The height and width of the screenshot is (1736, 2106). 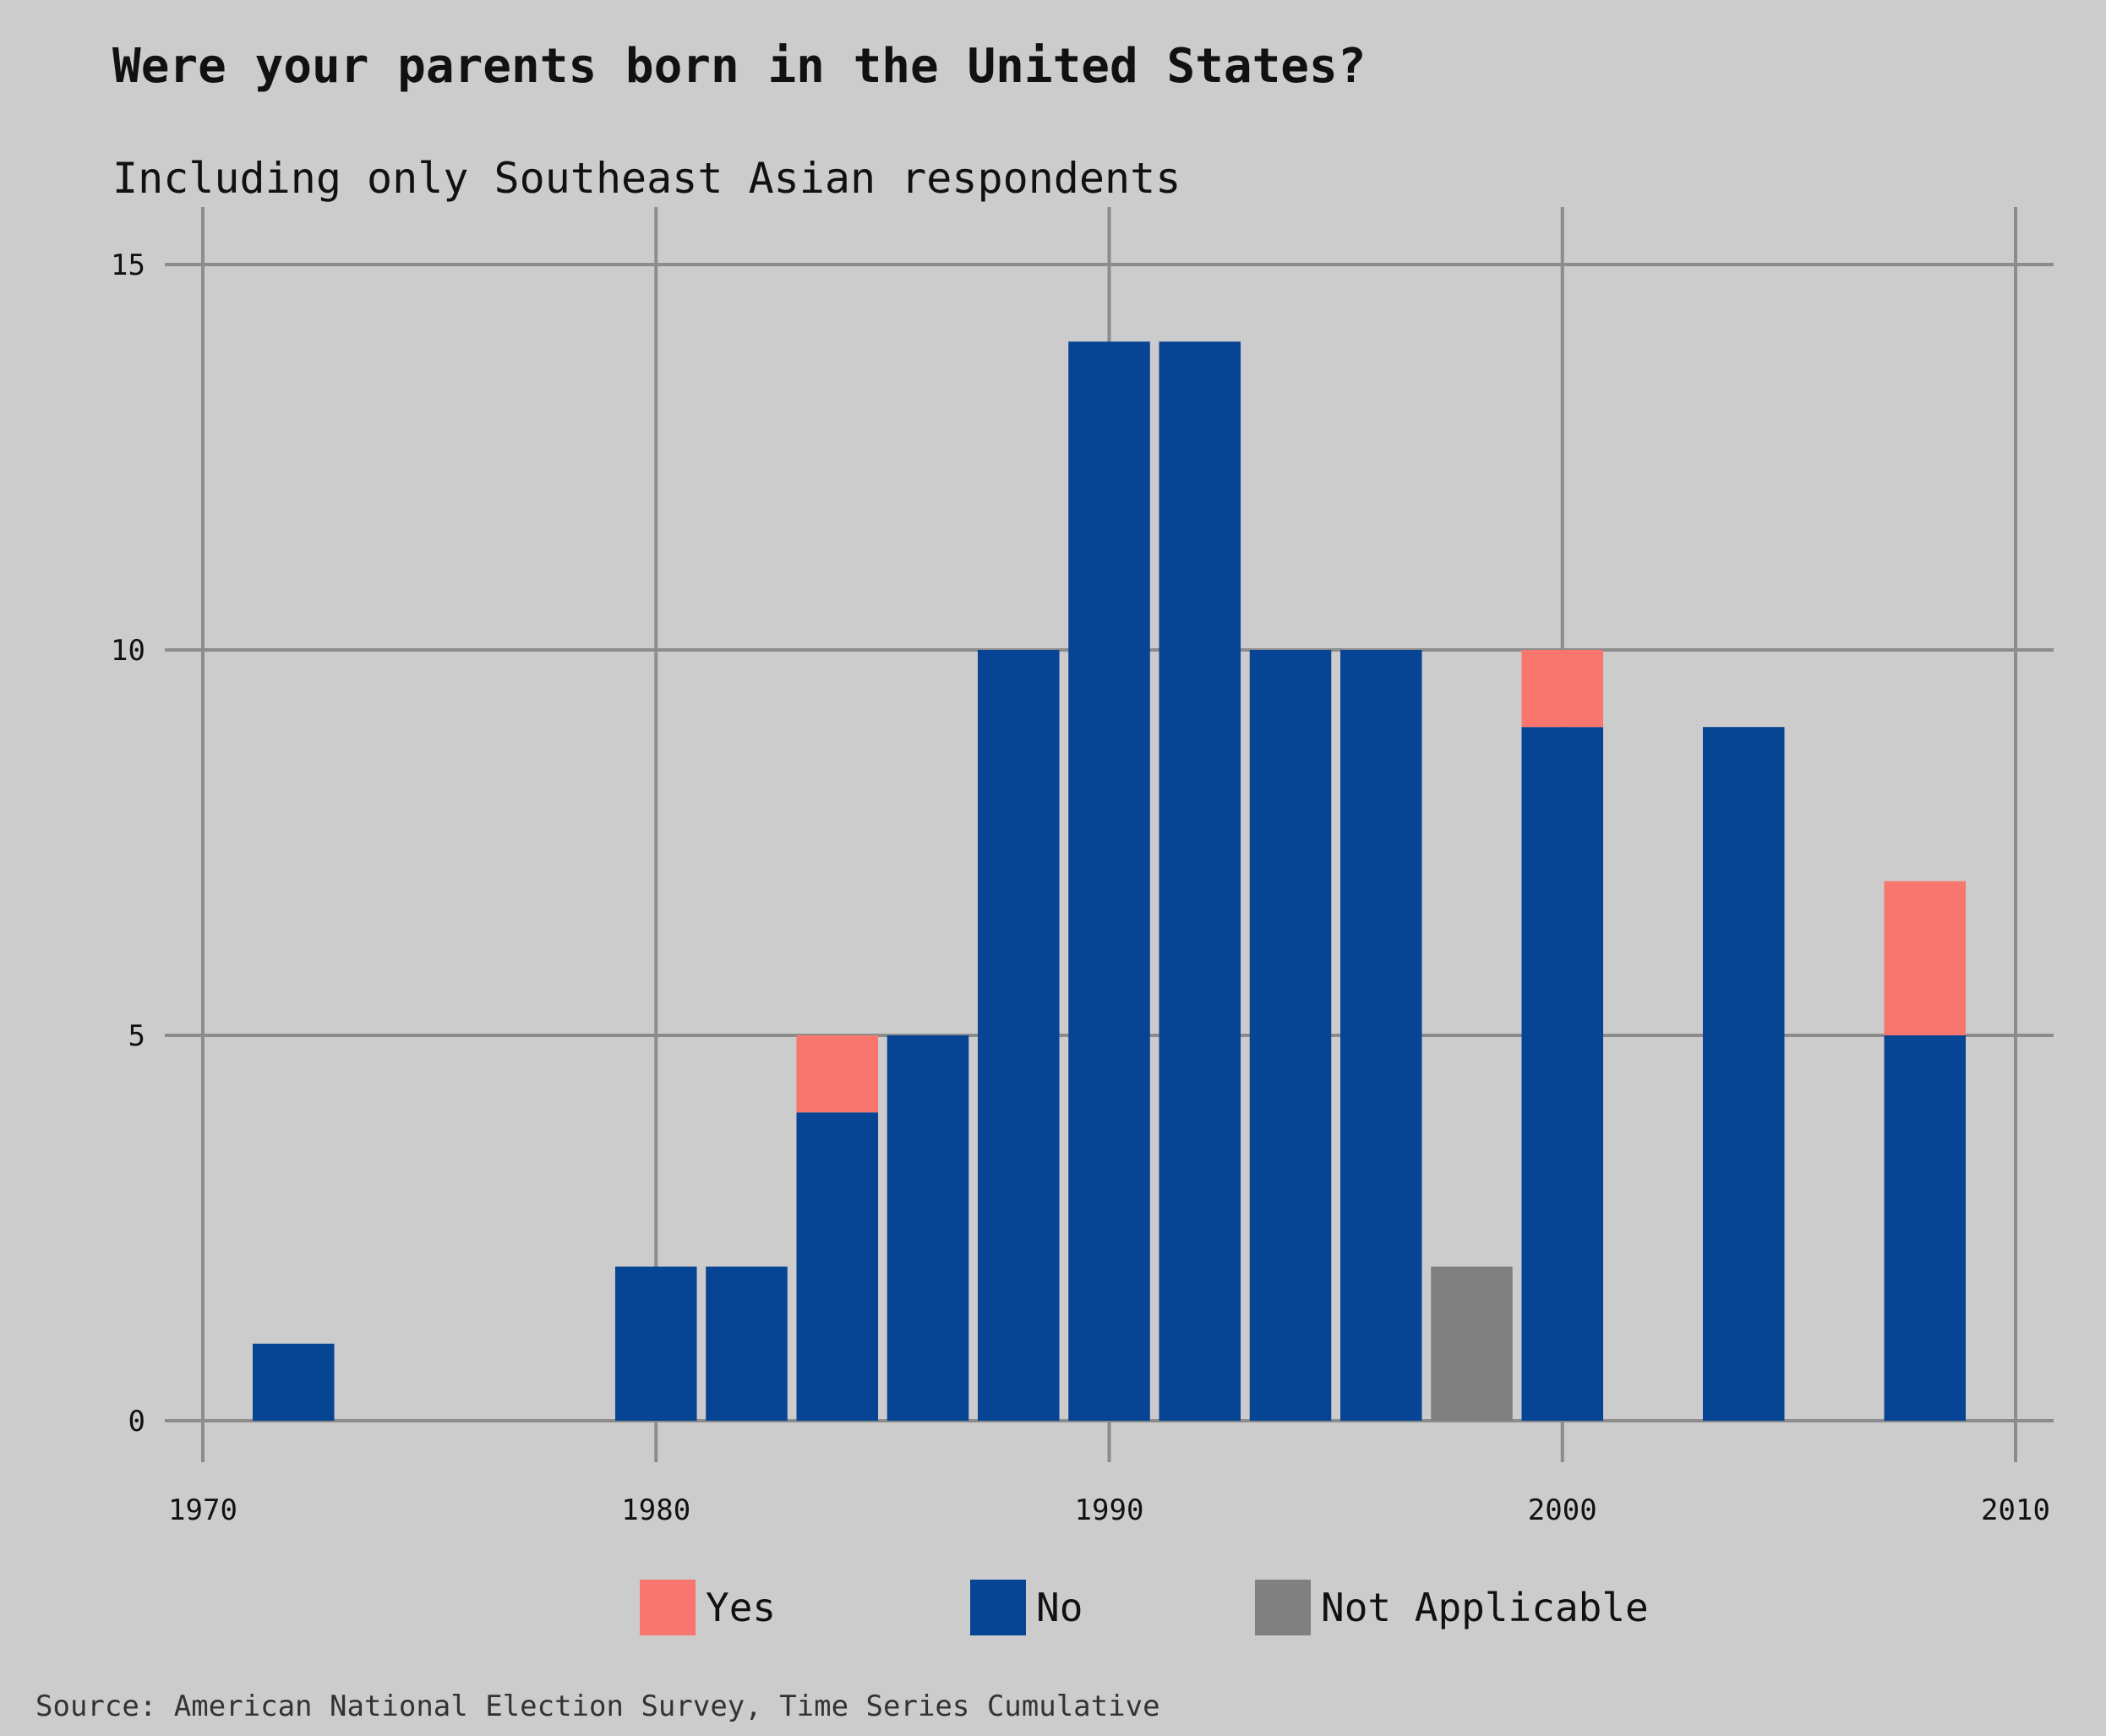 I want to click on x-tick-label: 1970, so click(x=202, y=1510).